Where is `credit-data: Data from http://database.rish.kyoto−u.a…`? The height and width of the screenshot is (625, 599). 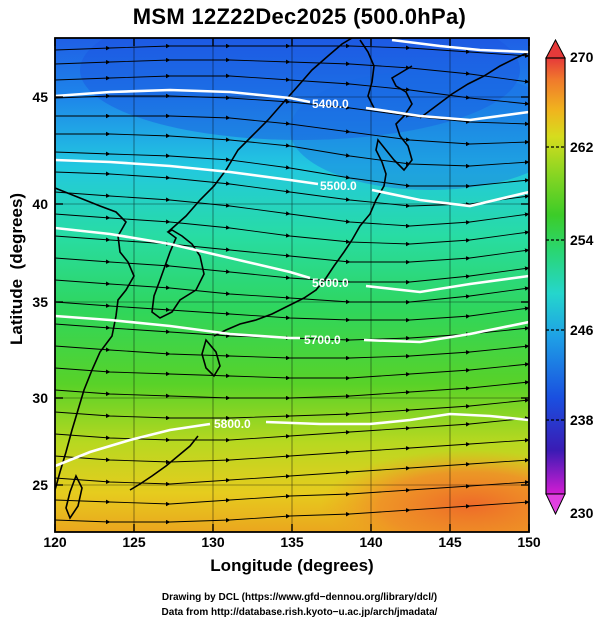 credit-data: Data from http://database.rish.kyoto−u.a… is located at coordinates (299, 612).